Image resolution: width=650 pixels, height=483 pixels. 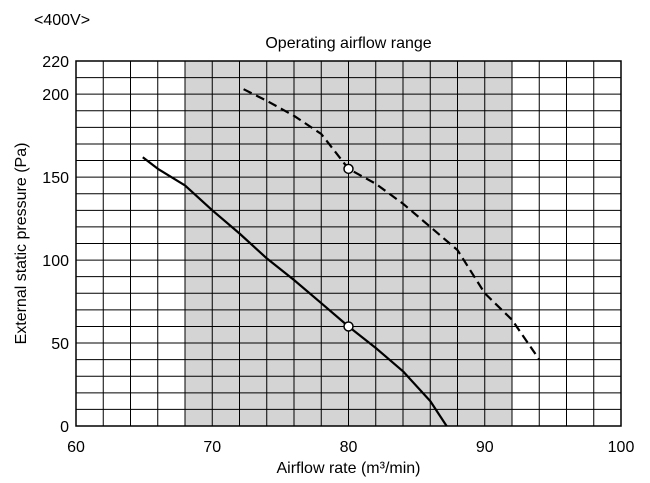 I want to click on y-tick-label: 50, so click(x=60, y=344).